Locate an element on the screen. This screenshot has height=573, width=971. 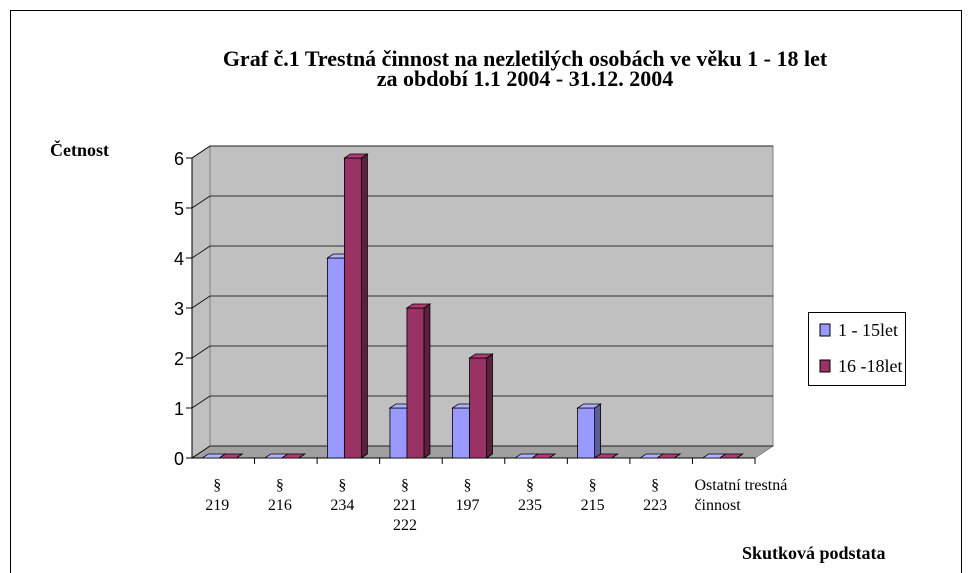
y-tick-label: 4 is located at coordinates (179, 259).